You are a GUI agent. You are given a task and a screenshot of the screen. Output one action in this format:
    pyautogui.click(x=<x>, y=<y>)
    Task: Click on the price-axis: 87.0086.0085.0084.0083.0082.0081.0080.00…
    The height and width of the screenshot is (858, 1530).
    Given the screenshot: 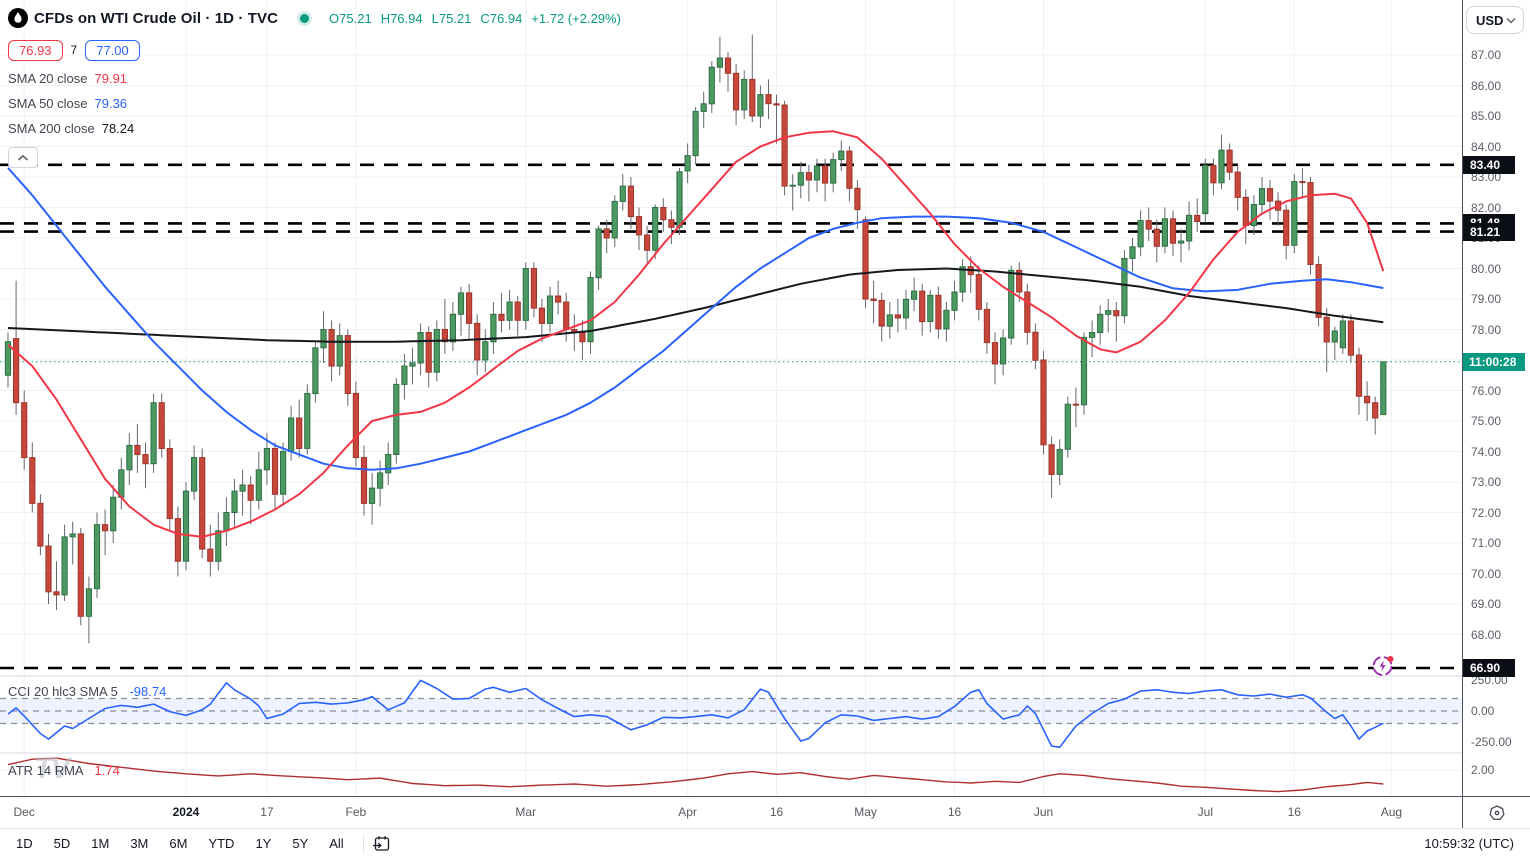 What is the action you would take?
    pyautogui.click(x=1496, y=398)
    